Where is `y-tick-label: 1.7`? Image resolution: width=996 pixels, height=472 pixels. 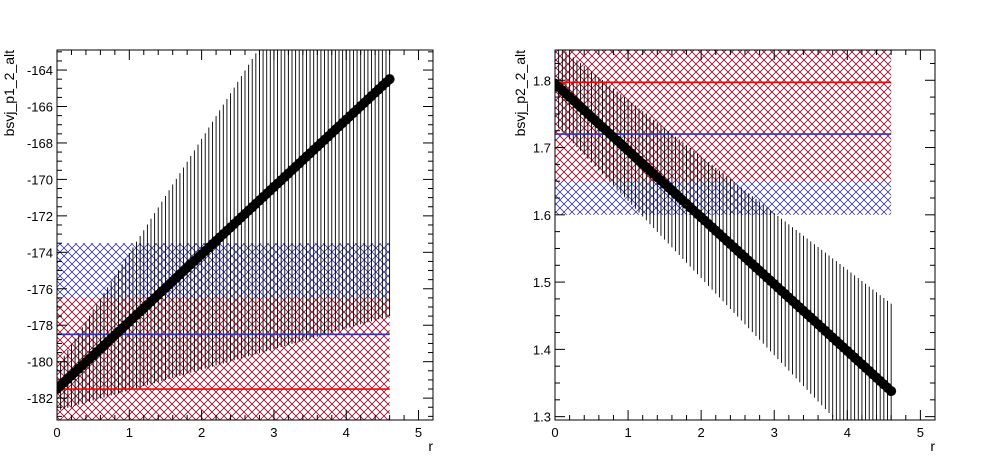
y-tick-label: 1.7 is located at coordinates (542, 148).